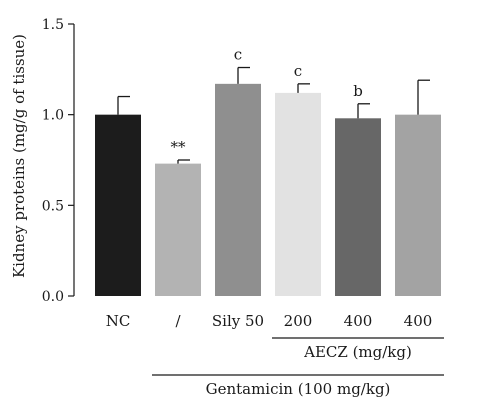 The height and width of the screenshot is (419, 500). What do you see at coordinates (19, 156) in the screenshot?
I see `y-axis-label: Kidney proteins (mg/g of tissue)` at bounding box center [19, 156].